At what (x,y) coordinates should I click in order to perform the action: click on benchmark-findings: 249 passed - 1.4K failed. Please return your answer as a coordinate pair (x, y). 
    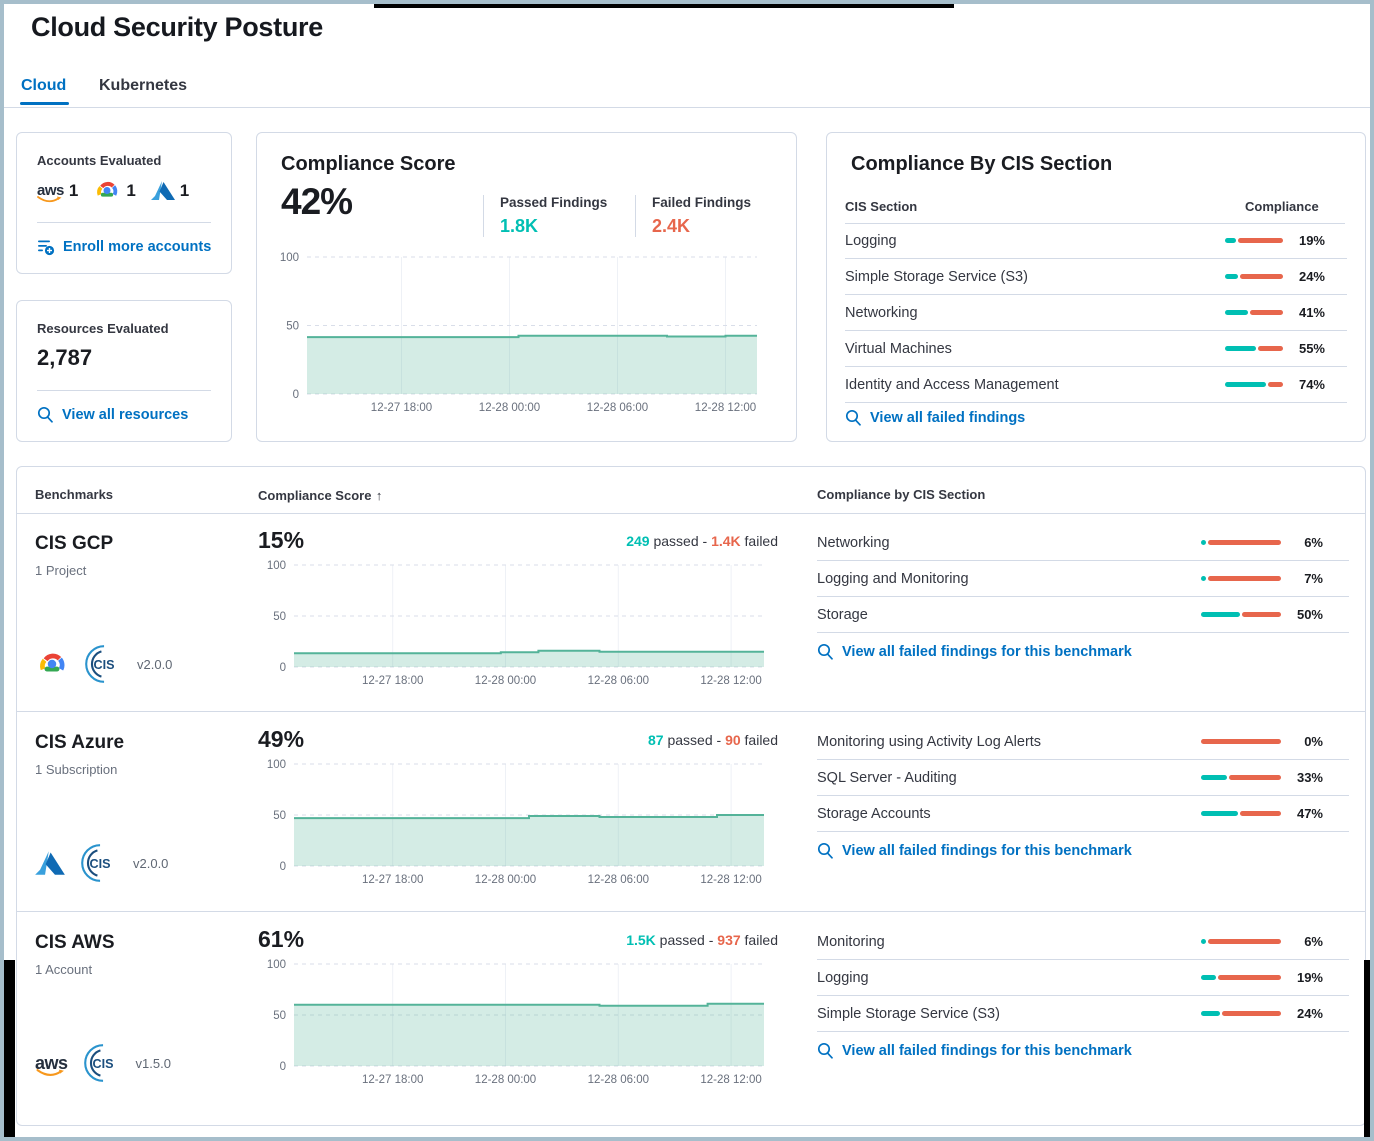
    Looking at the image, I should click on (518, 541).